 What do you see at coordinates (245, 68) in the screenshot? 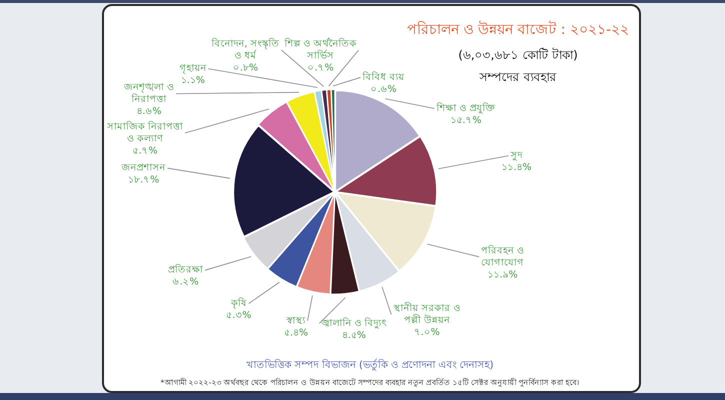
I see `data-label: ০.৮%` at bounding box center [245, 68].